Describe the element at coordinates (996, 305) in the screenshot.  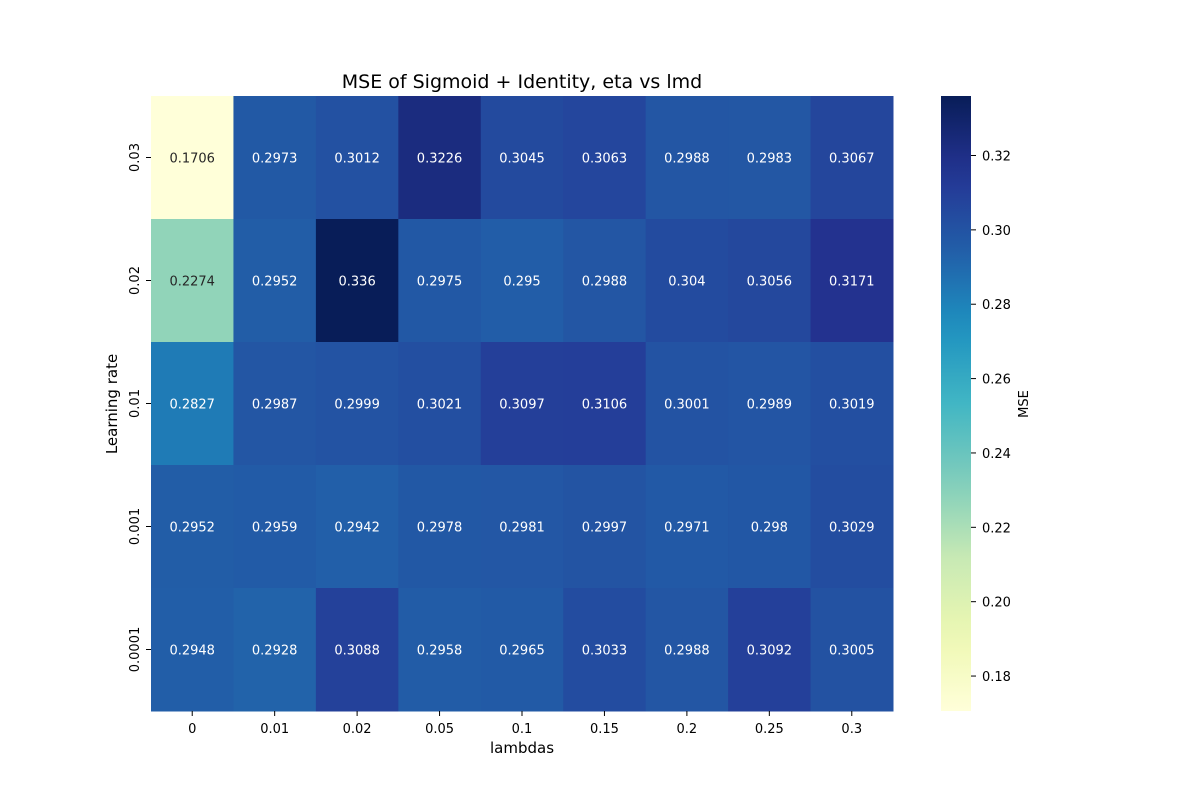
I see `colorbar-tick-label: 0.28` at that location.